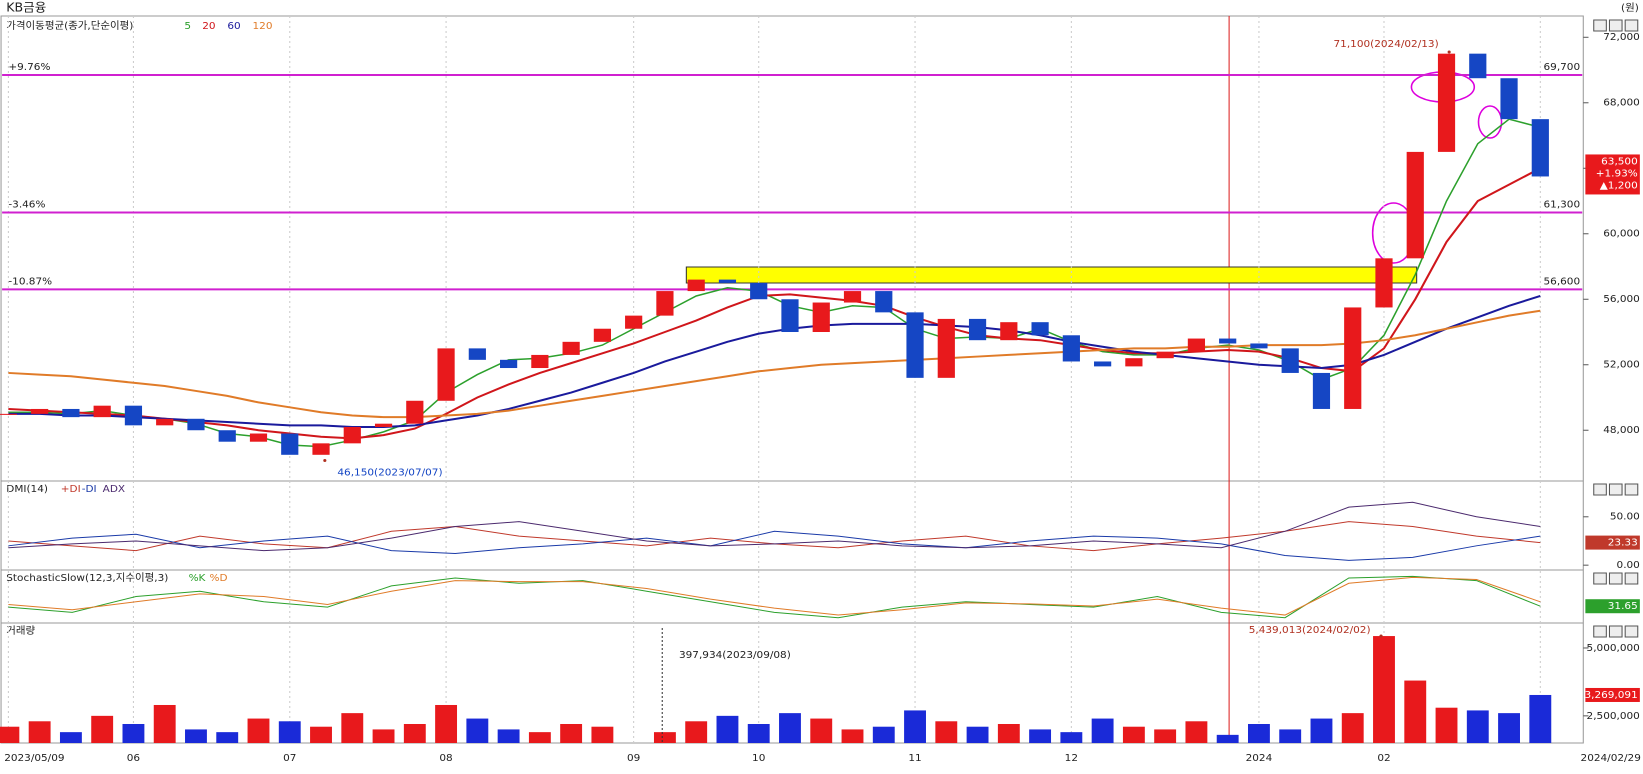  I want to click on last-value-box, so click(1612, 694).